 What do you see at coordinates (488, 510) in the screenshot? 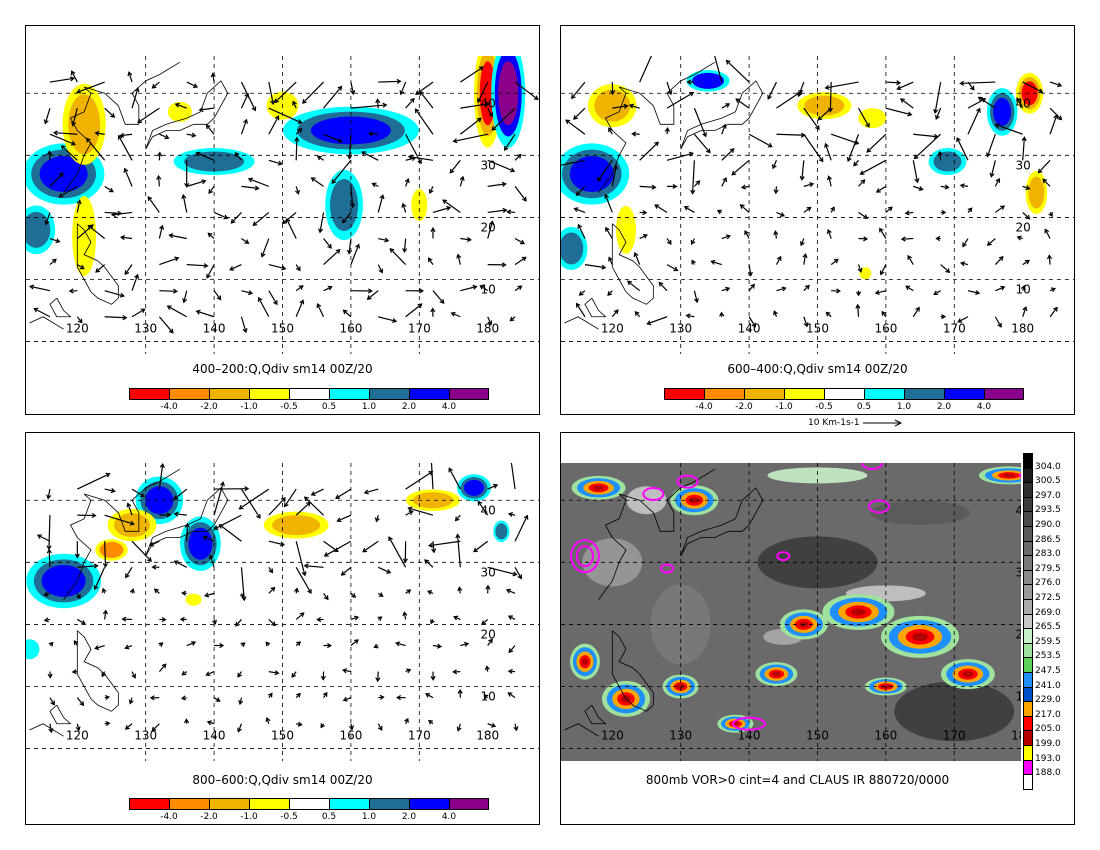
I see `latitude-label: 40` at bounding box center [488, 510].